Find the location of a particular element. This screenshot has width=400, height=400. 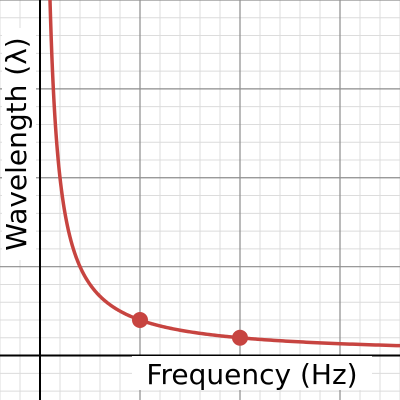

x-axis-label: Frequency (Hz) is located at coordinates (251, 374).